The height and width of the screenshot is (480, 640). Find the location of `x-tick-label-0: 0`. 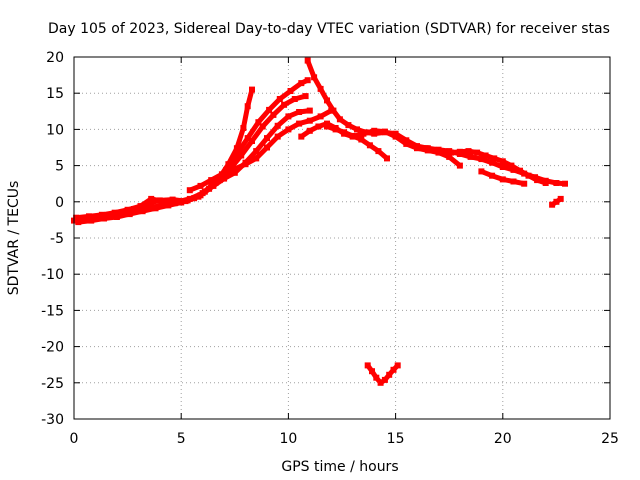

x-tick-label-0: 0 is located at coordinates (74, 439).